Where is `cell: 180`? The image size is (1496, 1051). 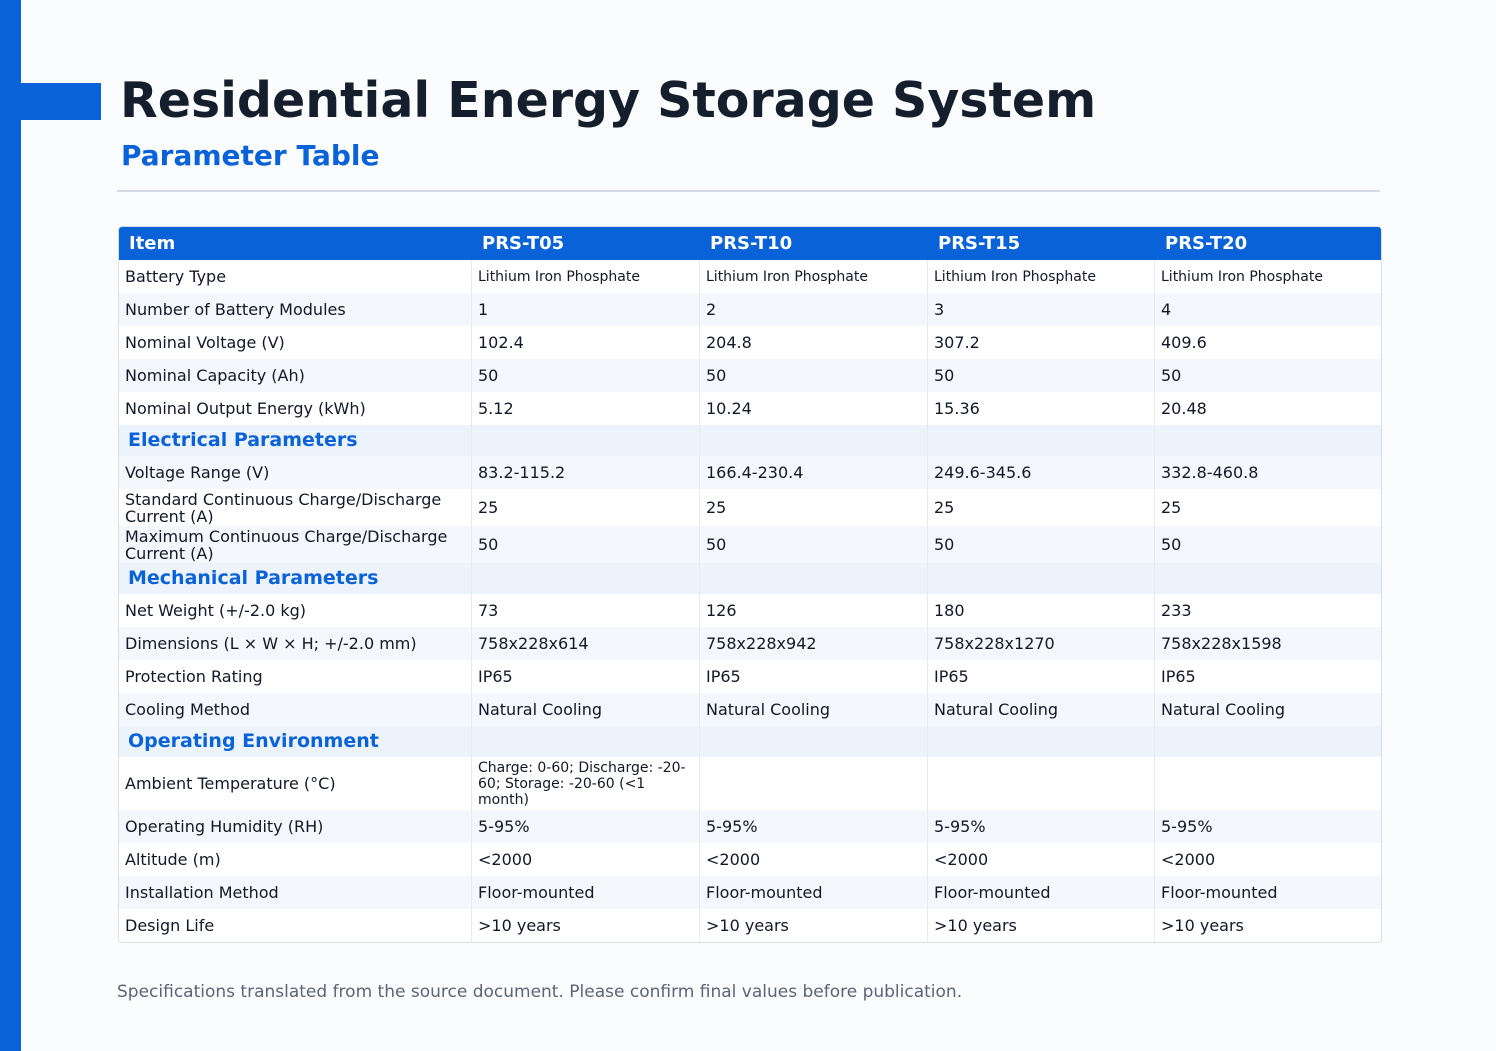
cell: 180 is located at coordinates (1041, 610).